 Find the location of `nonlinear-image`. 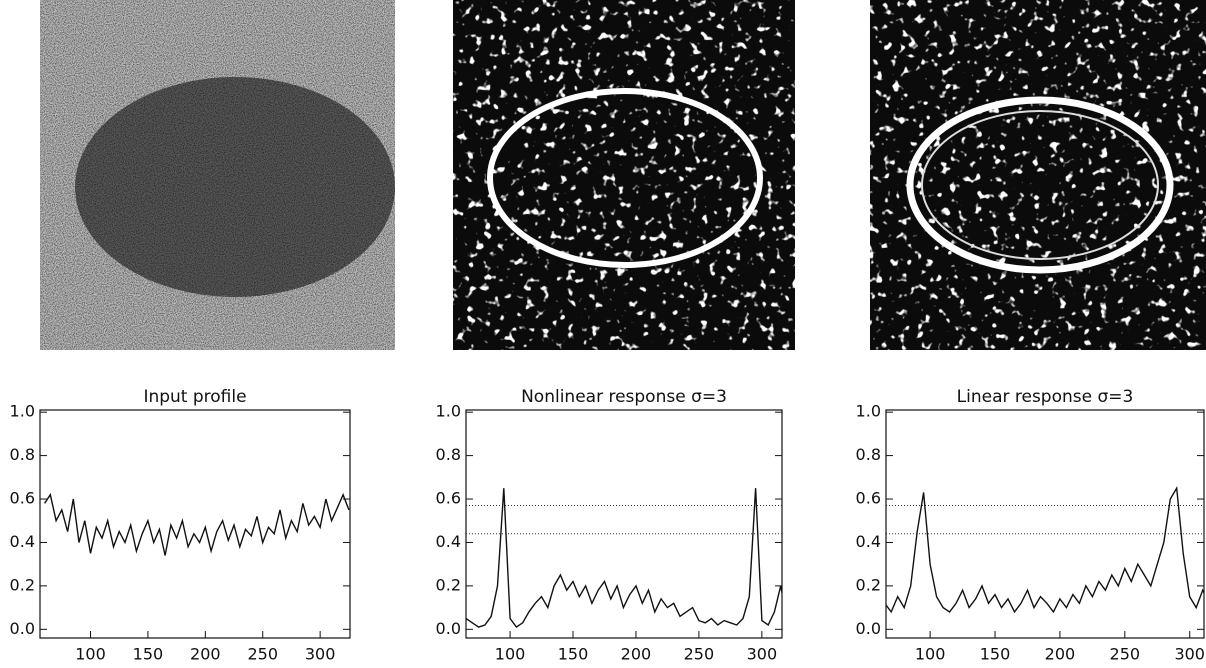

nonlinear-image is located at coordinates (624, 175).